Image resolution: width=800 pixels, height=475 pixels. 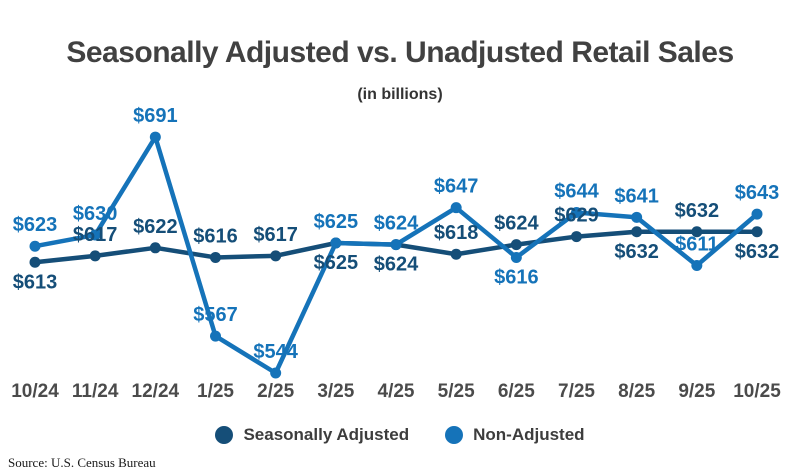 I want to click on data-label: $622, so click(x=155, y=227).